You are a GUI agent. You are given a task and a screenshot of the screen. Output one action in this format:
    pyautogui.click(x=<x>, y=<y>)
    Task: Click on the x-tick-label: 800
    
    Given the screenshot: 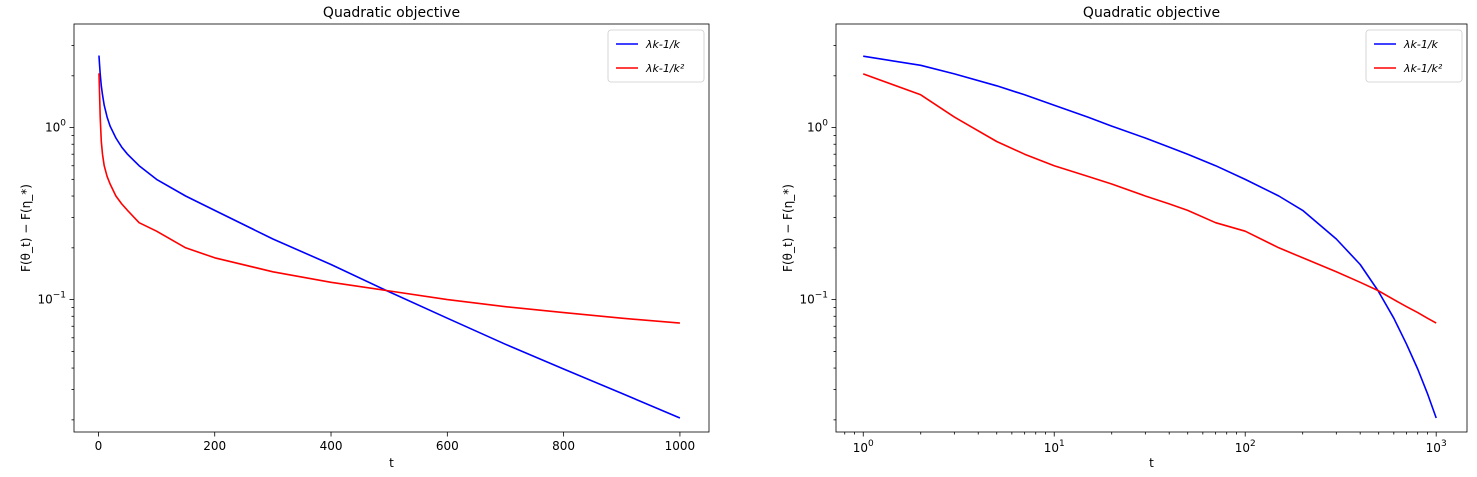 What is the action you would take?
    pyautogui.click(x=563, y=446)
    